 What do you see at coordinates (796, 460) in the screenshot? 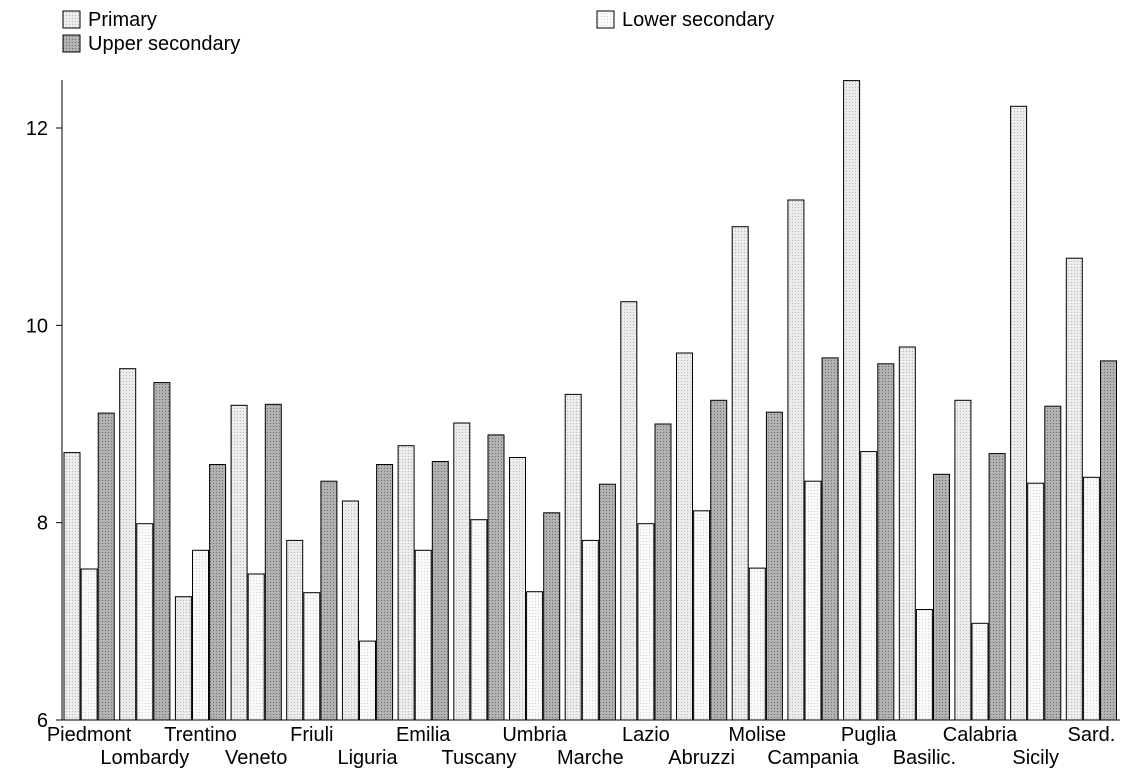
I see `bar-primary-campania` at bounding box center [796, 460].